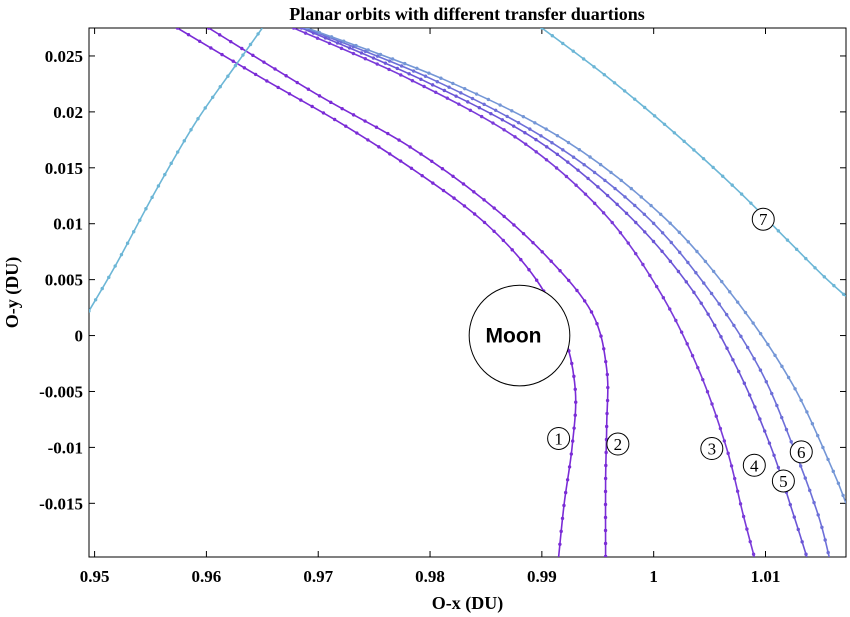  Describe the element at coordinates (79, 336) in the screenshot. I see `y-tick-label: 0` at that location.